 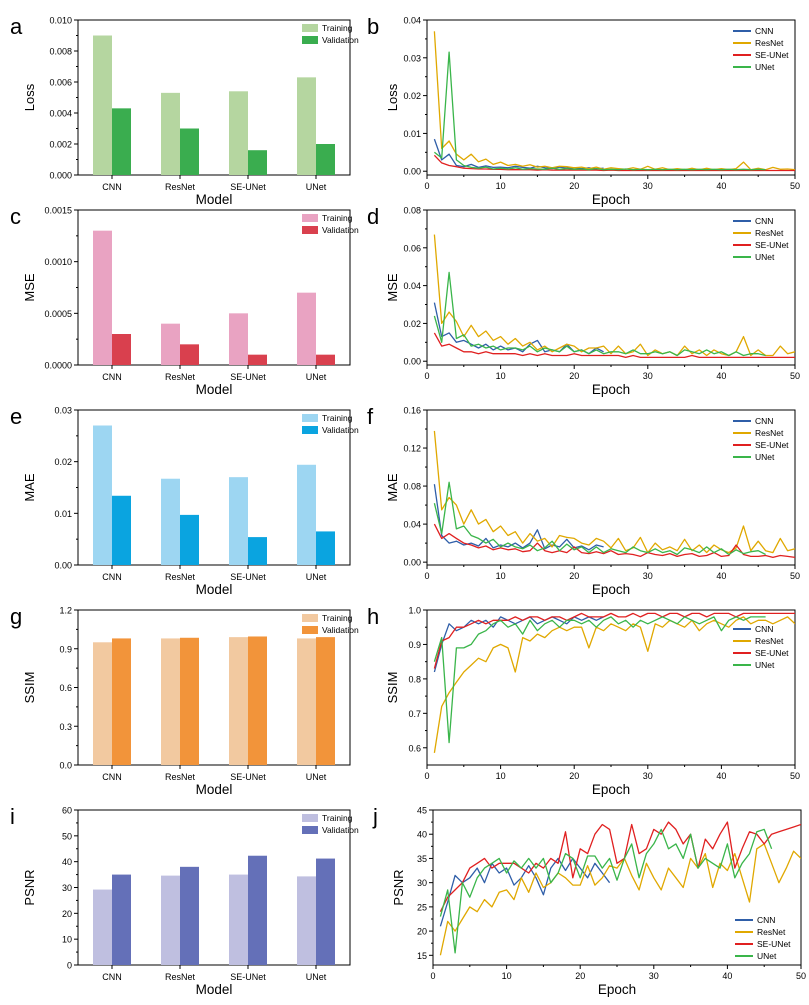 I want to click on x-tick-label: 0, so click(x=426, y=776).